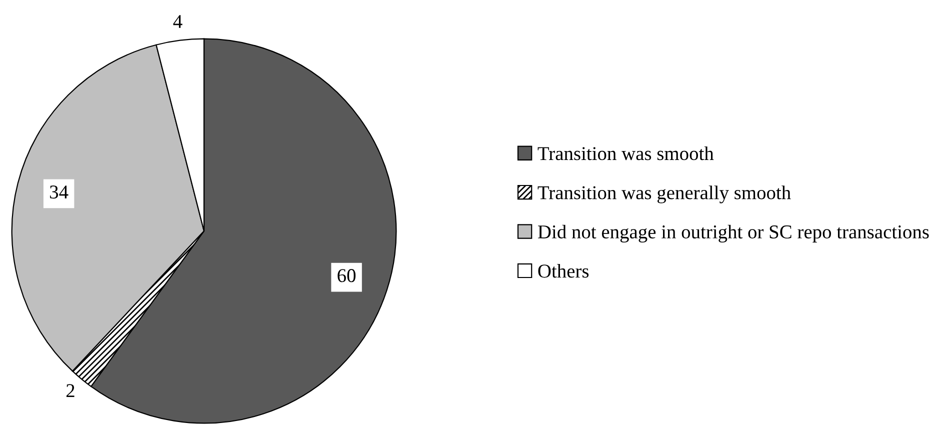 The width and height of the screenshot is (947, 428). Describe the element at coordinates (563, 271) in the screenshot. I see `legend-label: Others` at that location.